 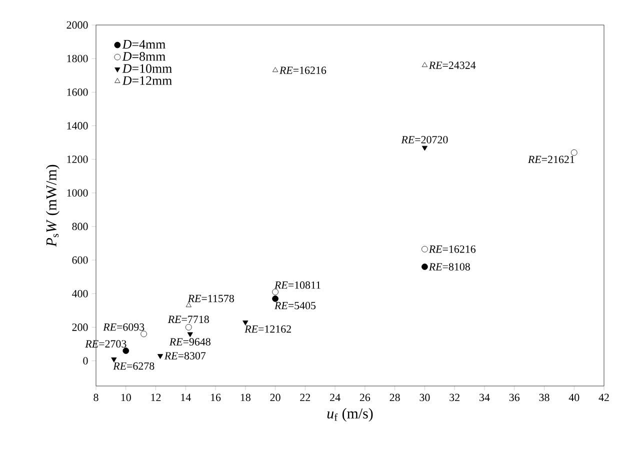 What do you see at coordinates (188, 320) in the screenshot?
I see `annotation: RE=7718` at bounding box center [188, 320].